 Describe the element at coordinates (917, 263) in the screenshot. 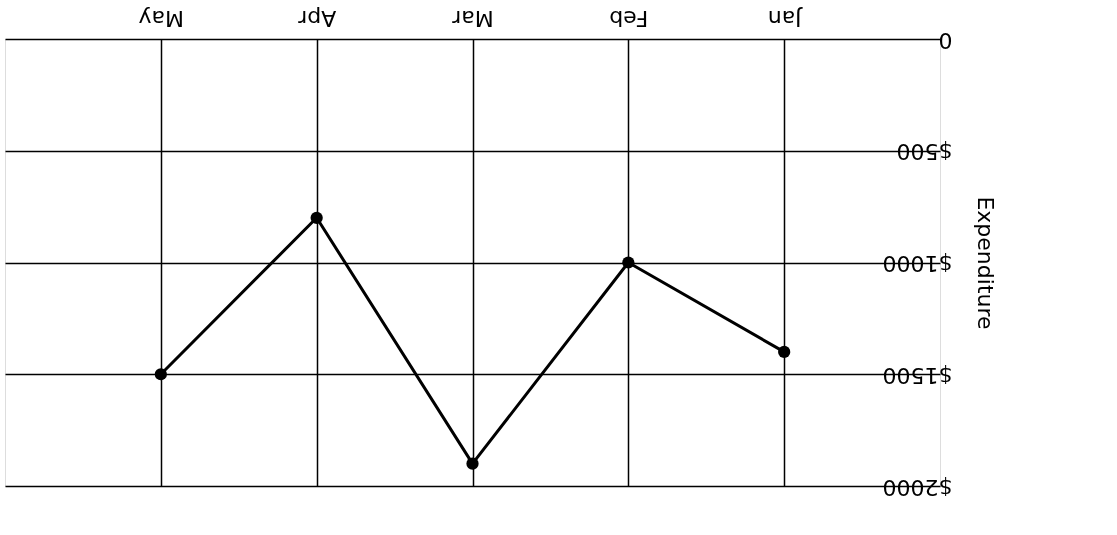

I see `y-tick-label: $1000` at that location.